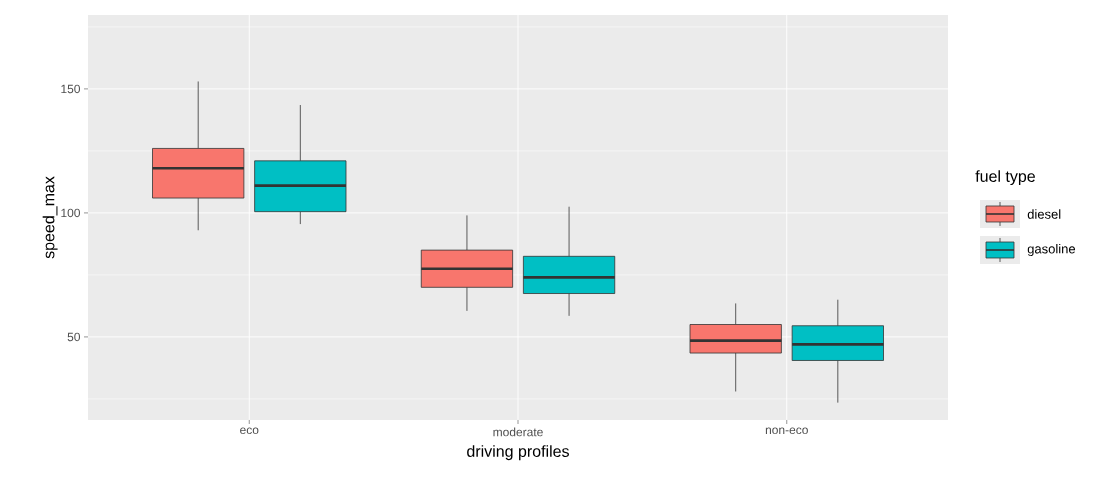 The image size is (1114, 488). Describe the element at coordinates (1044, 214) in the screenshot. I see `legend-label: diesel` at that location.